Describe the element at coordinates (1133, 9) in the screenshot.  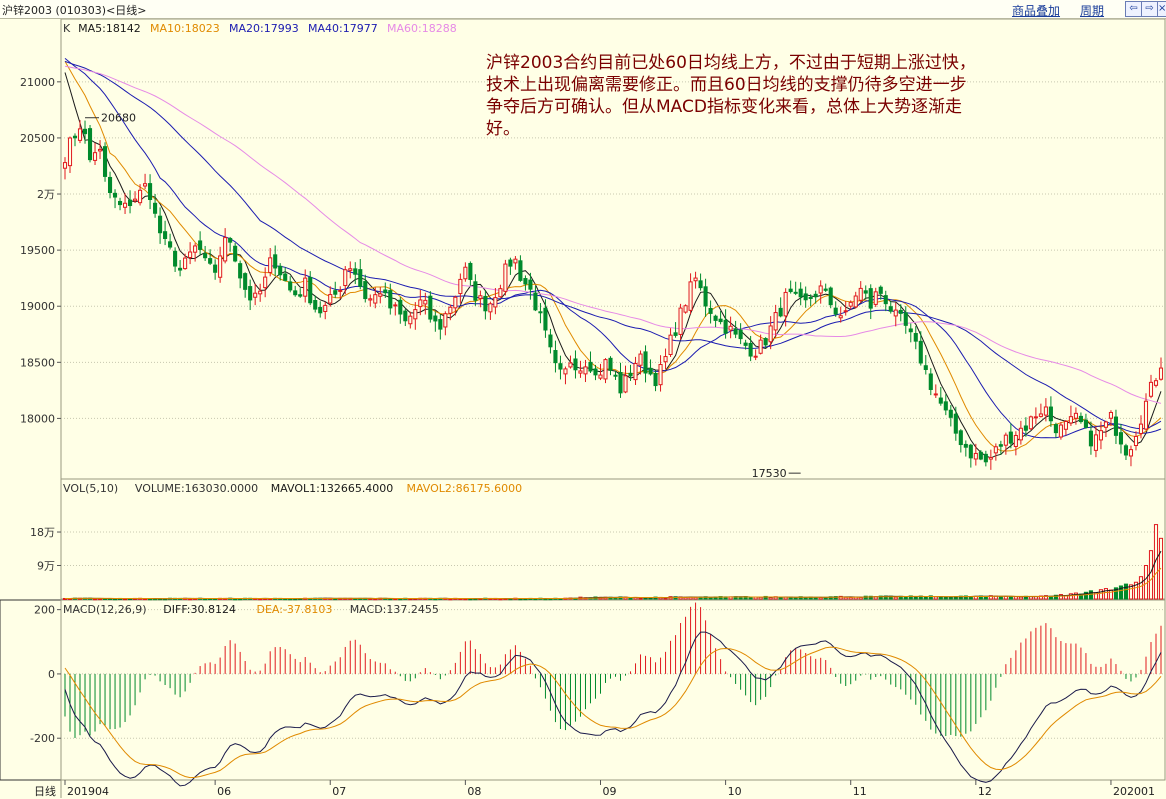
I see `arrow-left-icon: ⇦` at that location.